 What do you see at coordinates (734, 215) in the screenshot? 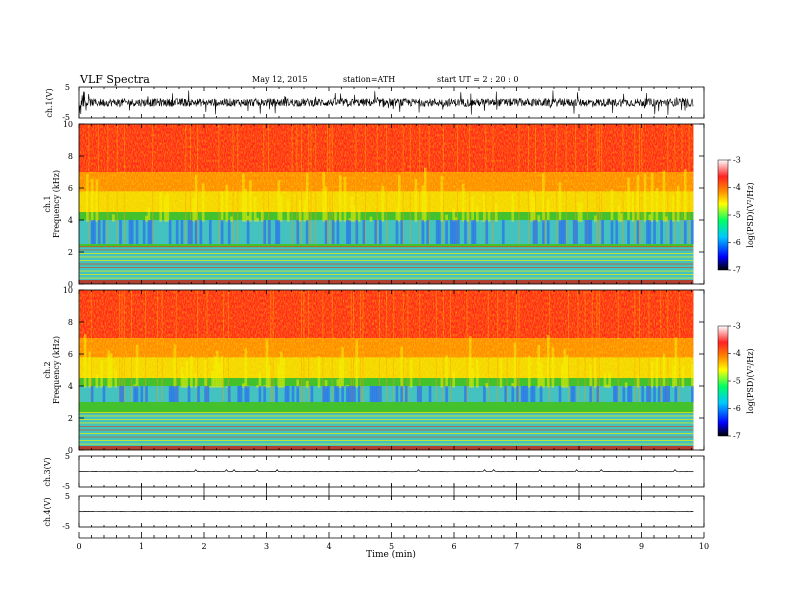
I see `colorbar-ch1-ticks: -3 -4 -5 -6 -7` at bounding box center [734, 215].